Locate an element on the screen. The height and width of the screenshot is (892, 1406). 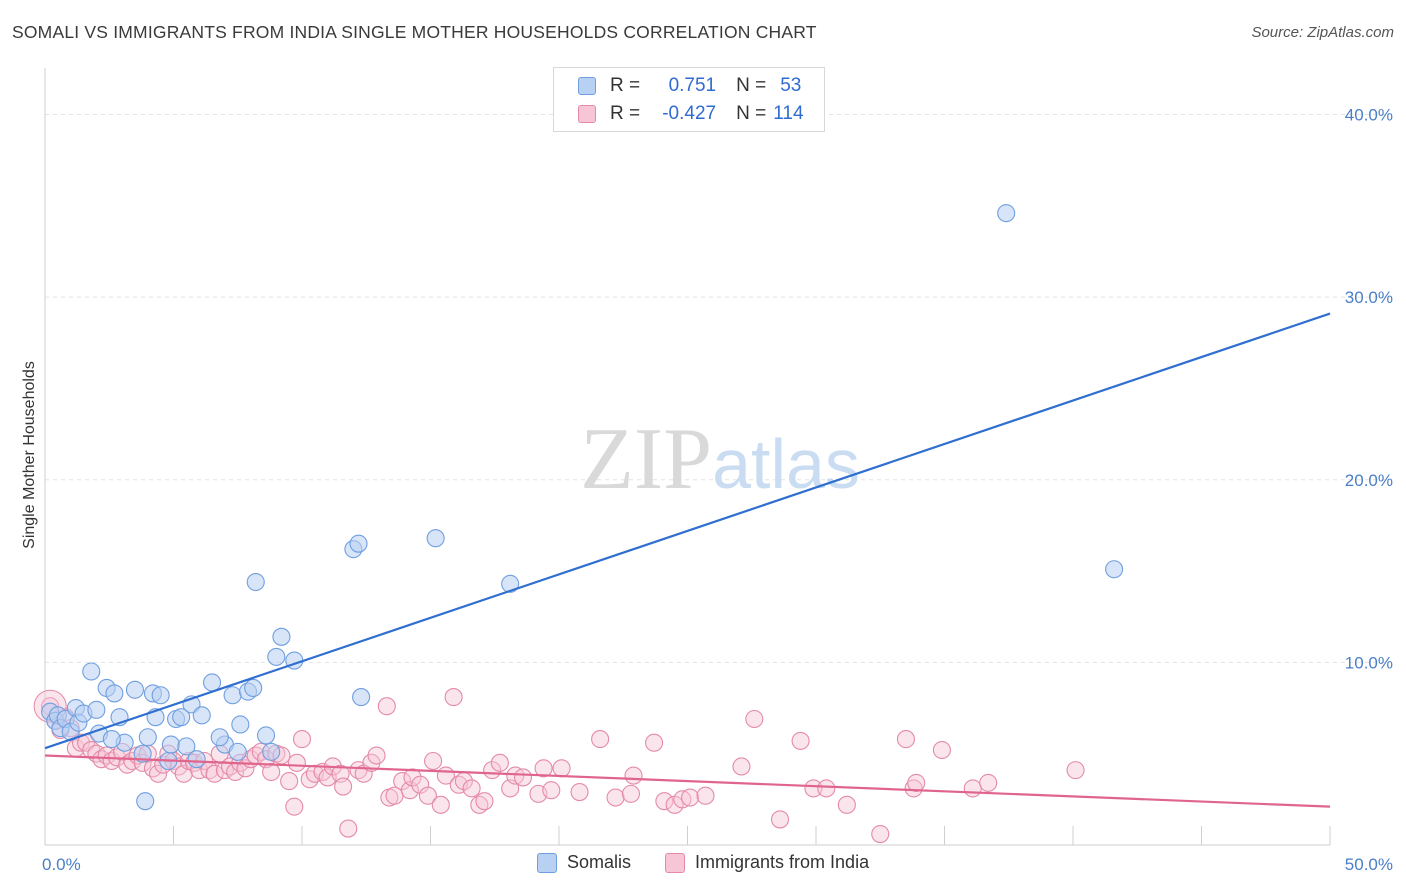
india-swatch is located at coordinates (587, 114).